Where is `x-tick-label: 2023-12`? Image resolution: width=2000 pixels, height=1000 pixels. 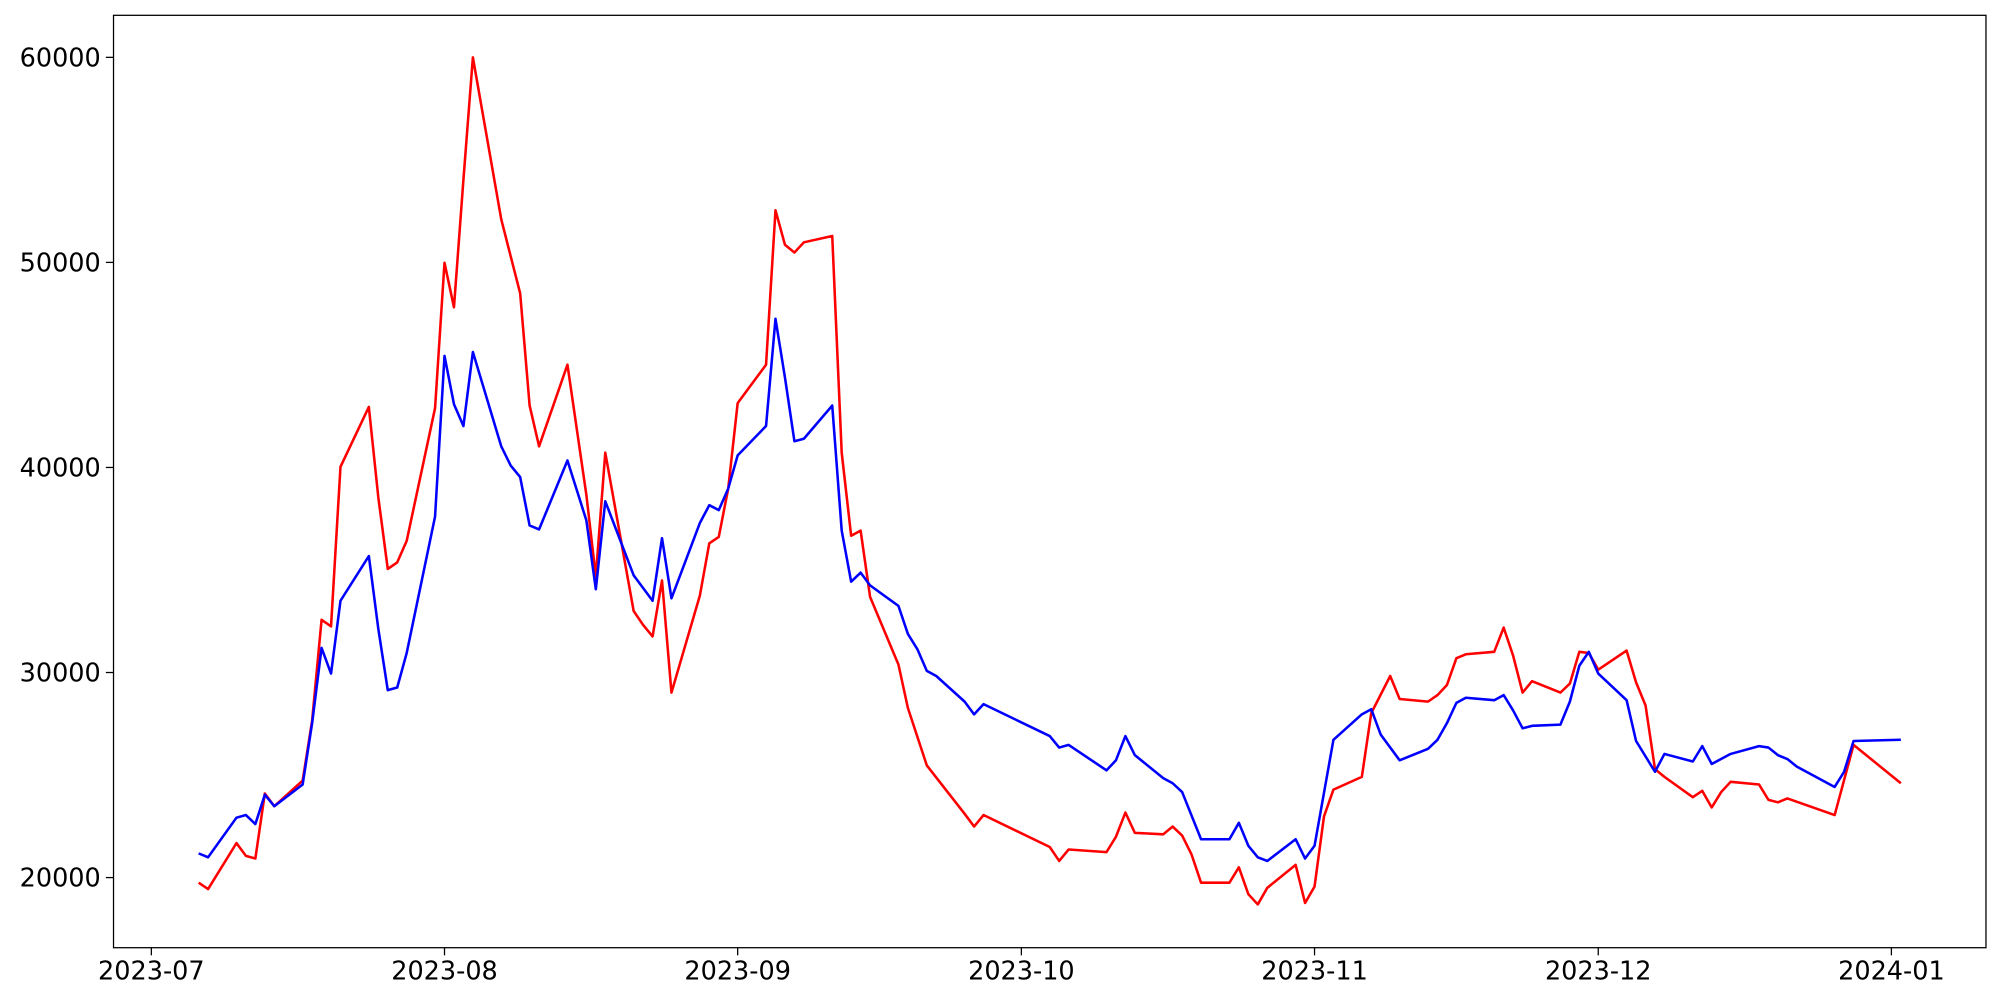 x-tick-label: 2023-12 is located at coordinates (1598, 972).